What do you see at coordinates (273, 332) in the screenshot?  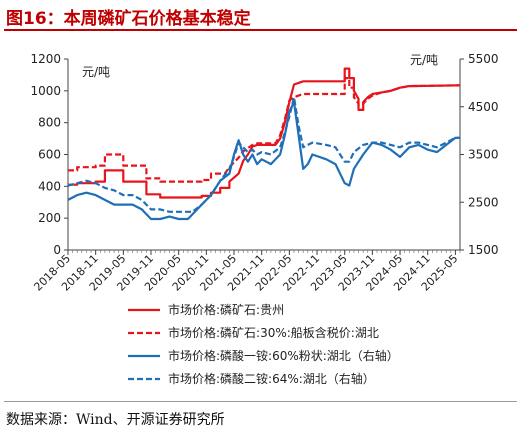 I see `legend-label-2: 市场价格:磷矿石:30%:船板含税价:湖北` at bounding box center [273, 332].